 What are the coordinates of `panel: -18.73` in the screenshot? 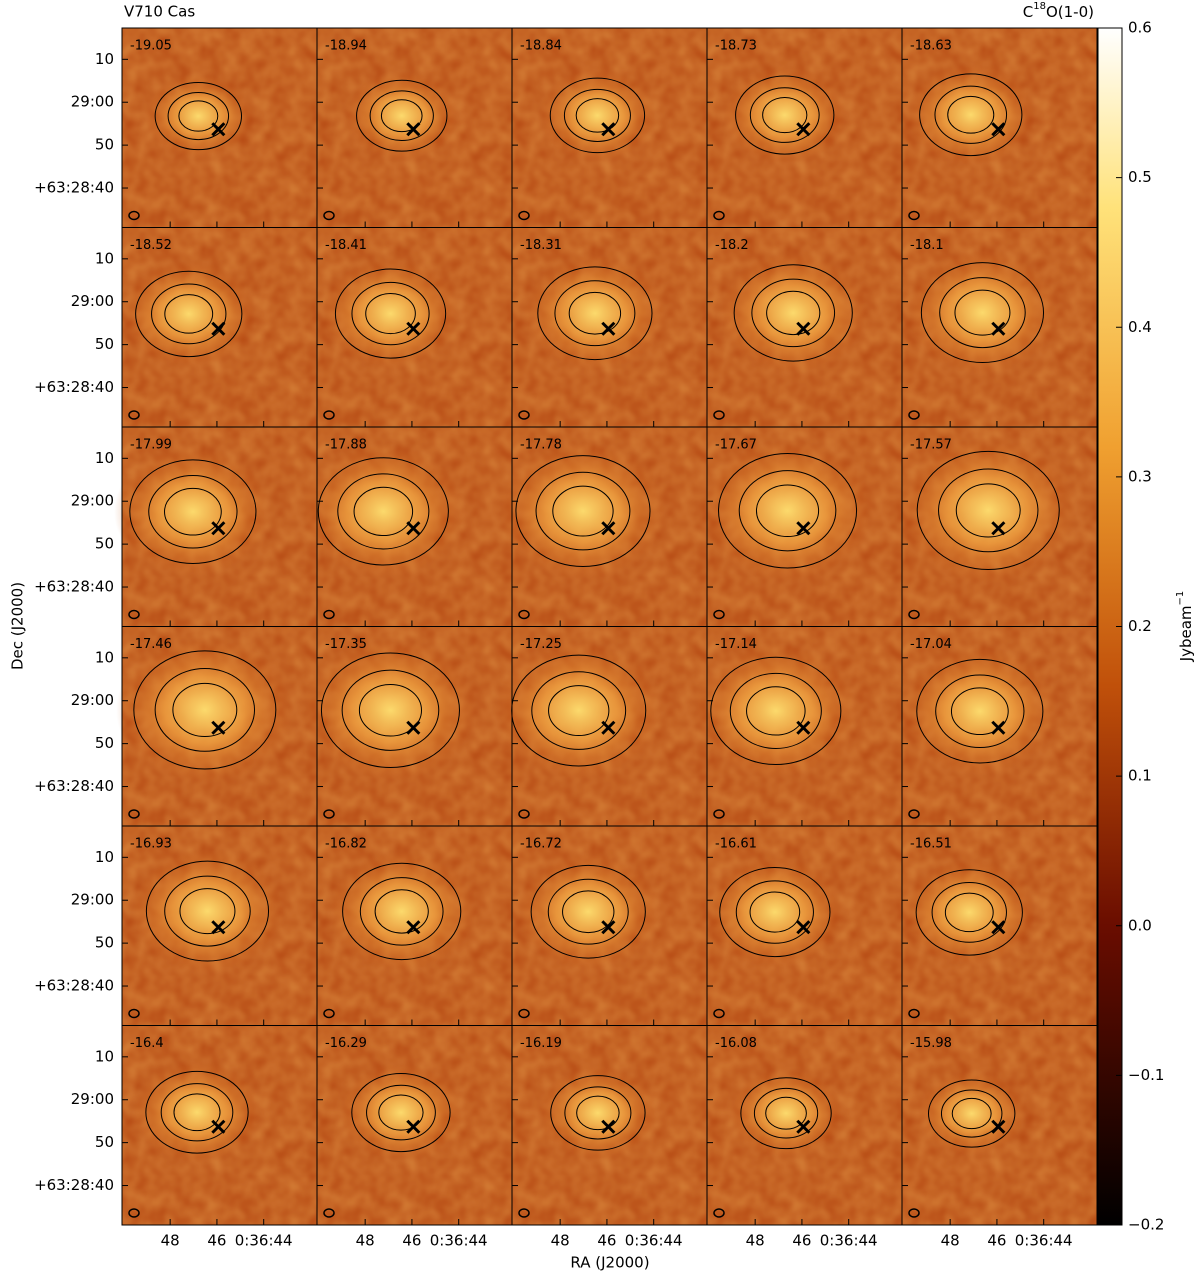 It's located at (804, 127).